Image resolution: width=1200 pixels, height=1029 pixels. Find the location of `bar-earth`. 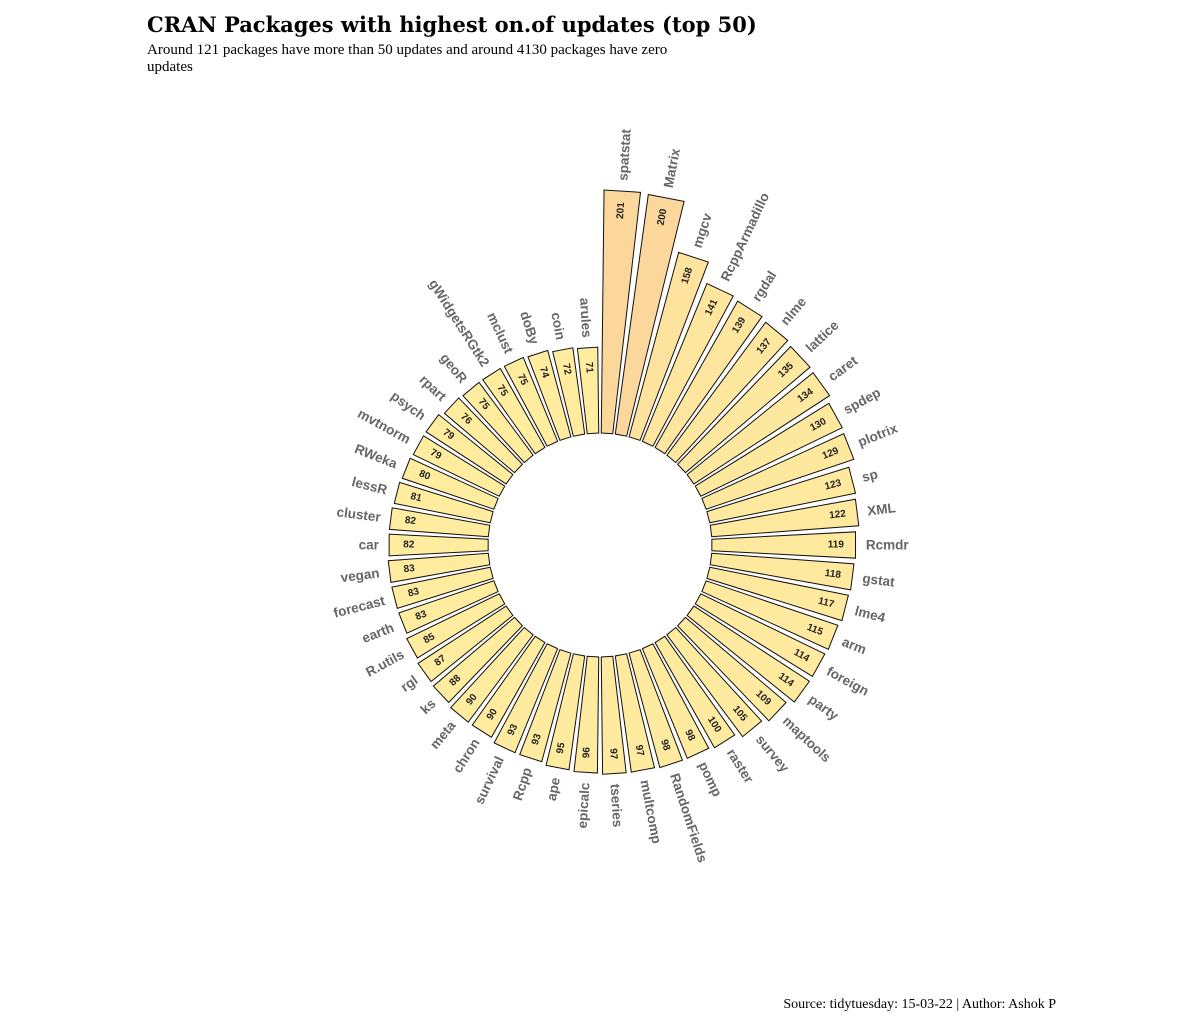

bar-earth is located at coordinates (448, 607).